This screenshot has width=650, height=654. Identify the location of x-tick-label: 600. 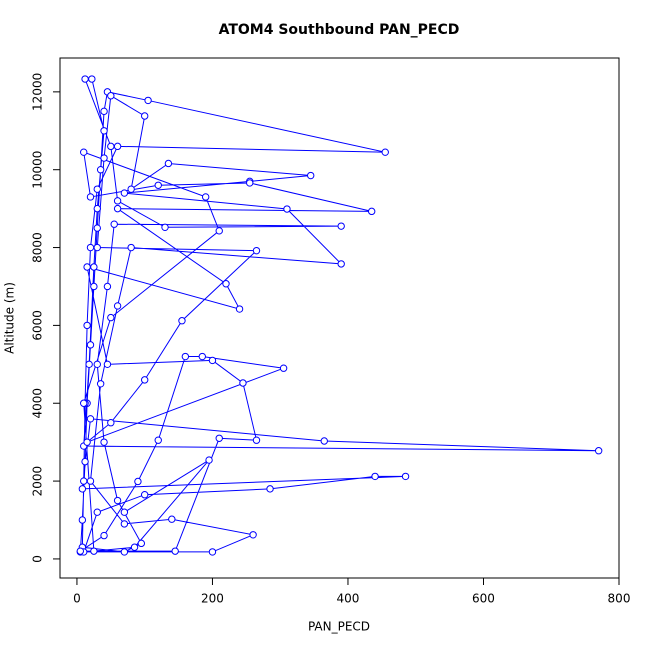
(483, 599).